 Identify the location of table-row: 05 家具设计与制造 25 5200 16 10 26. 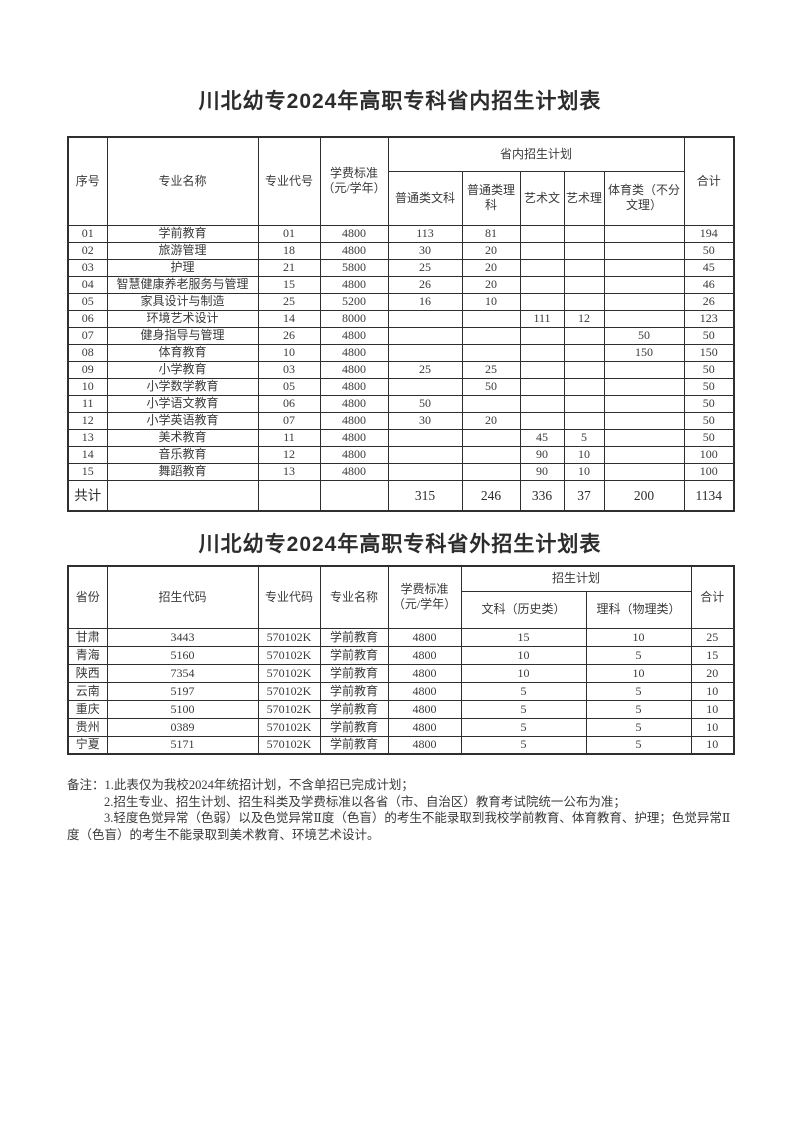
(401, 301).